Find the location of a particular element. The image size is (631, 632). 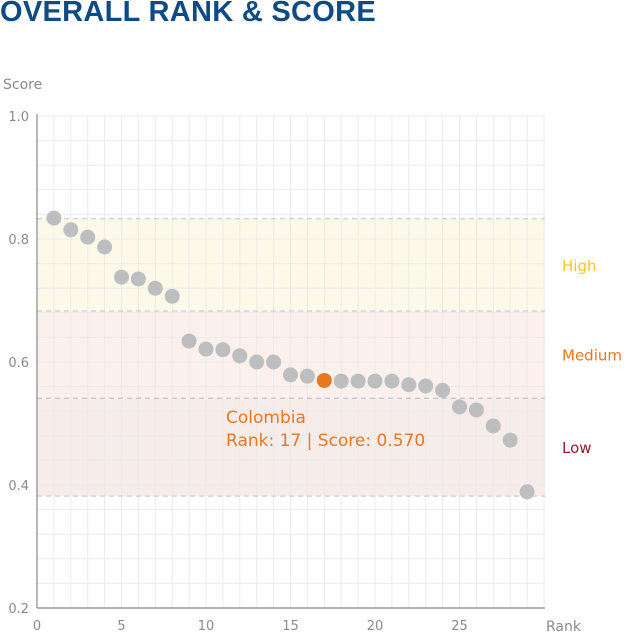

x-tick-label: 25 is located at coordinates (459, 625).